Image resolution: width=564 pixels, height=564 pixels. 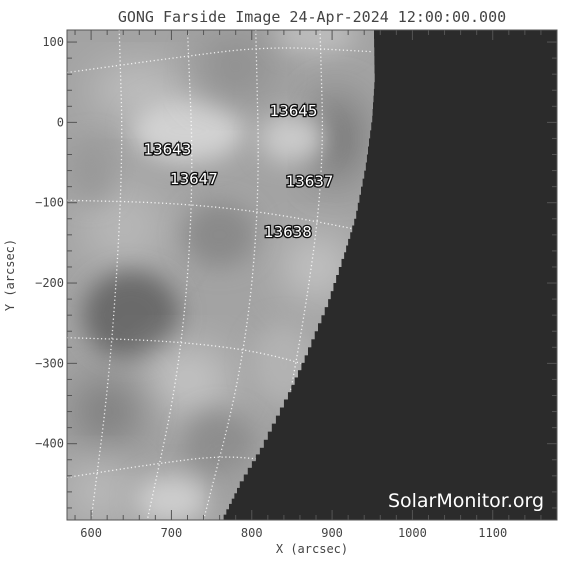 I want to click on y-tick-label: 100, so click(x=53, y=42).